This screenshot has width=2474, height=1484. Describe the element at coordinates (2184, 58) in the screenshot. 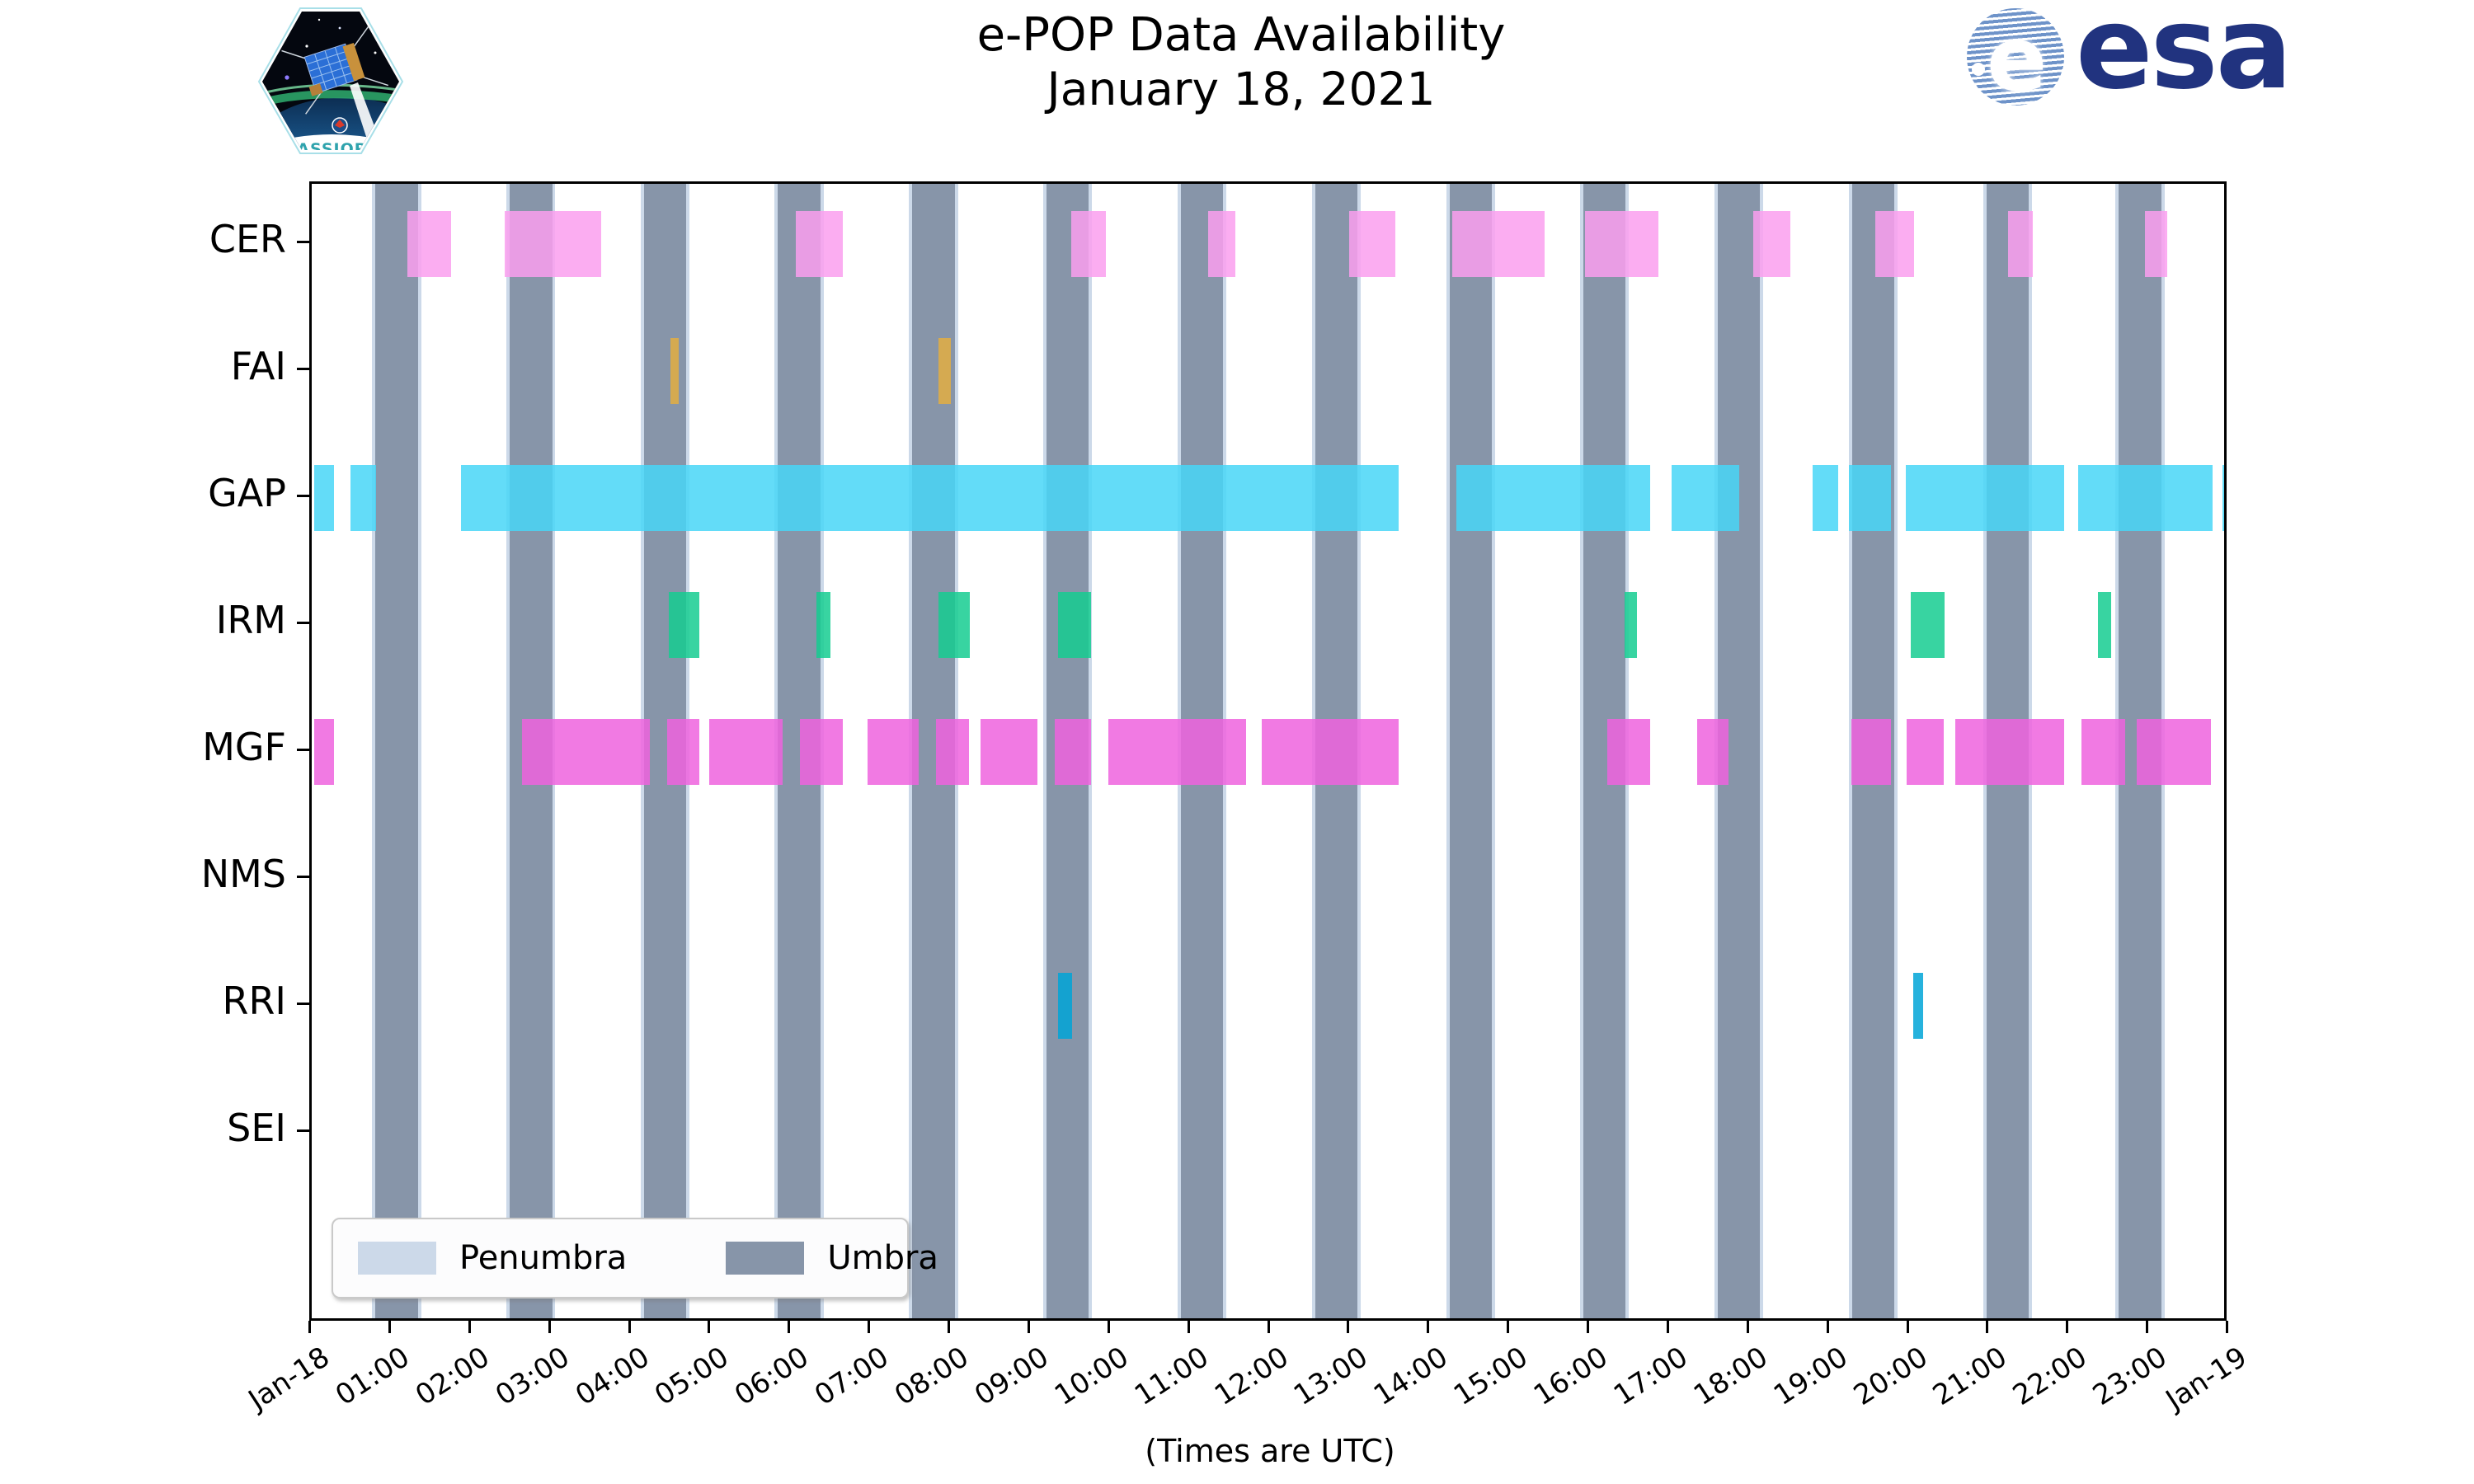

I see `esa-wordmark: esa` at that location.